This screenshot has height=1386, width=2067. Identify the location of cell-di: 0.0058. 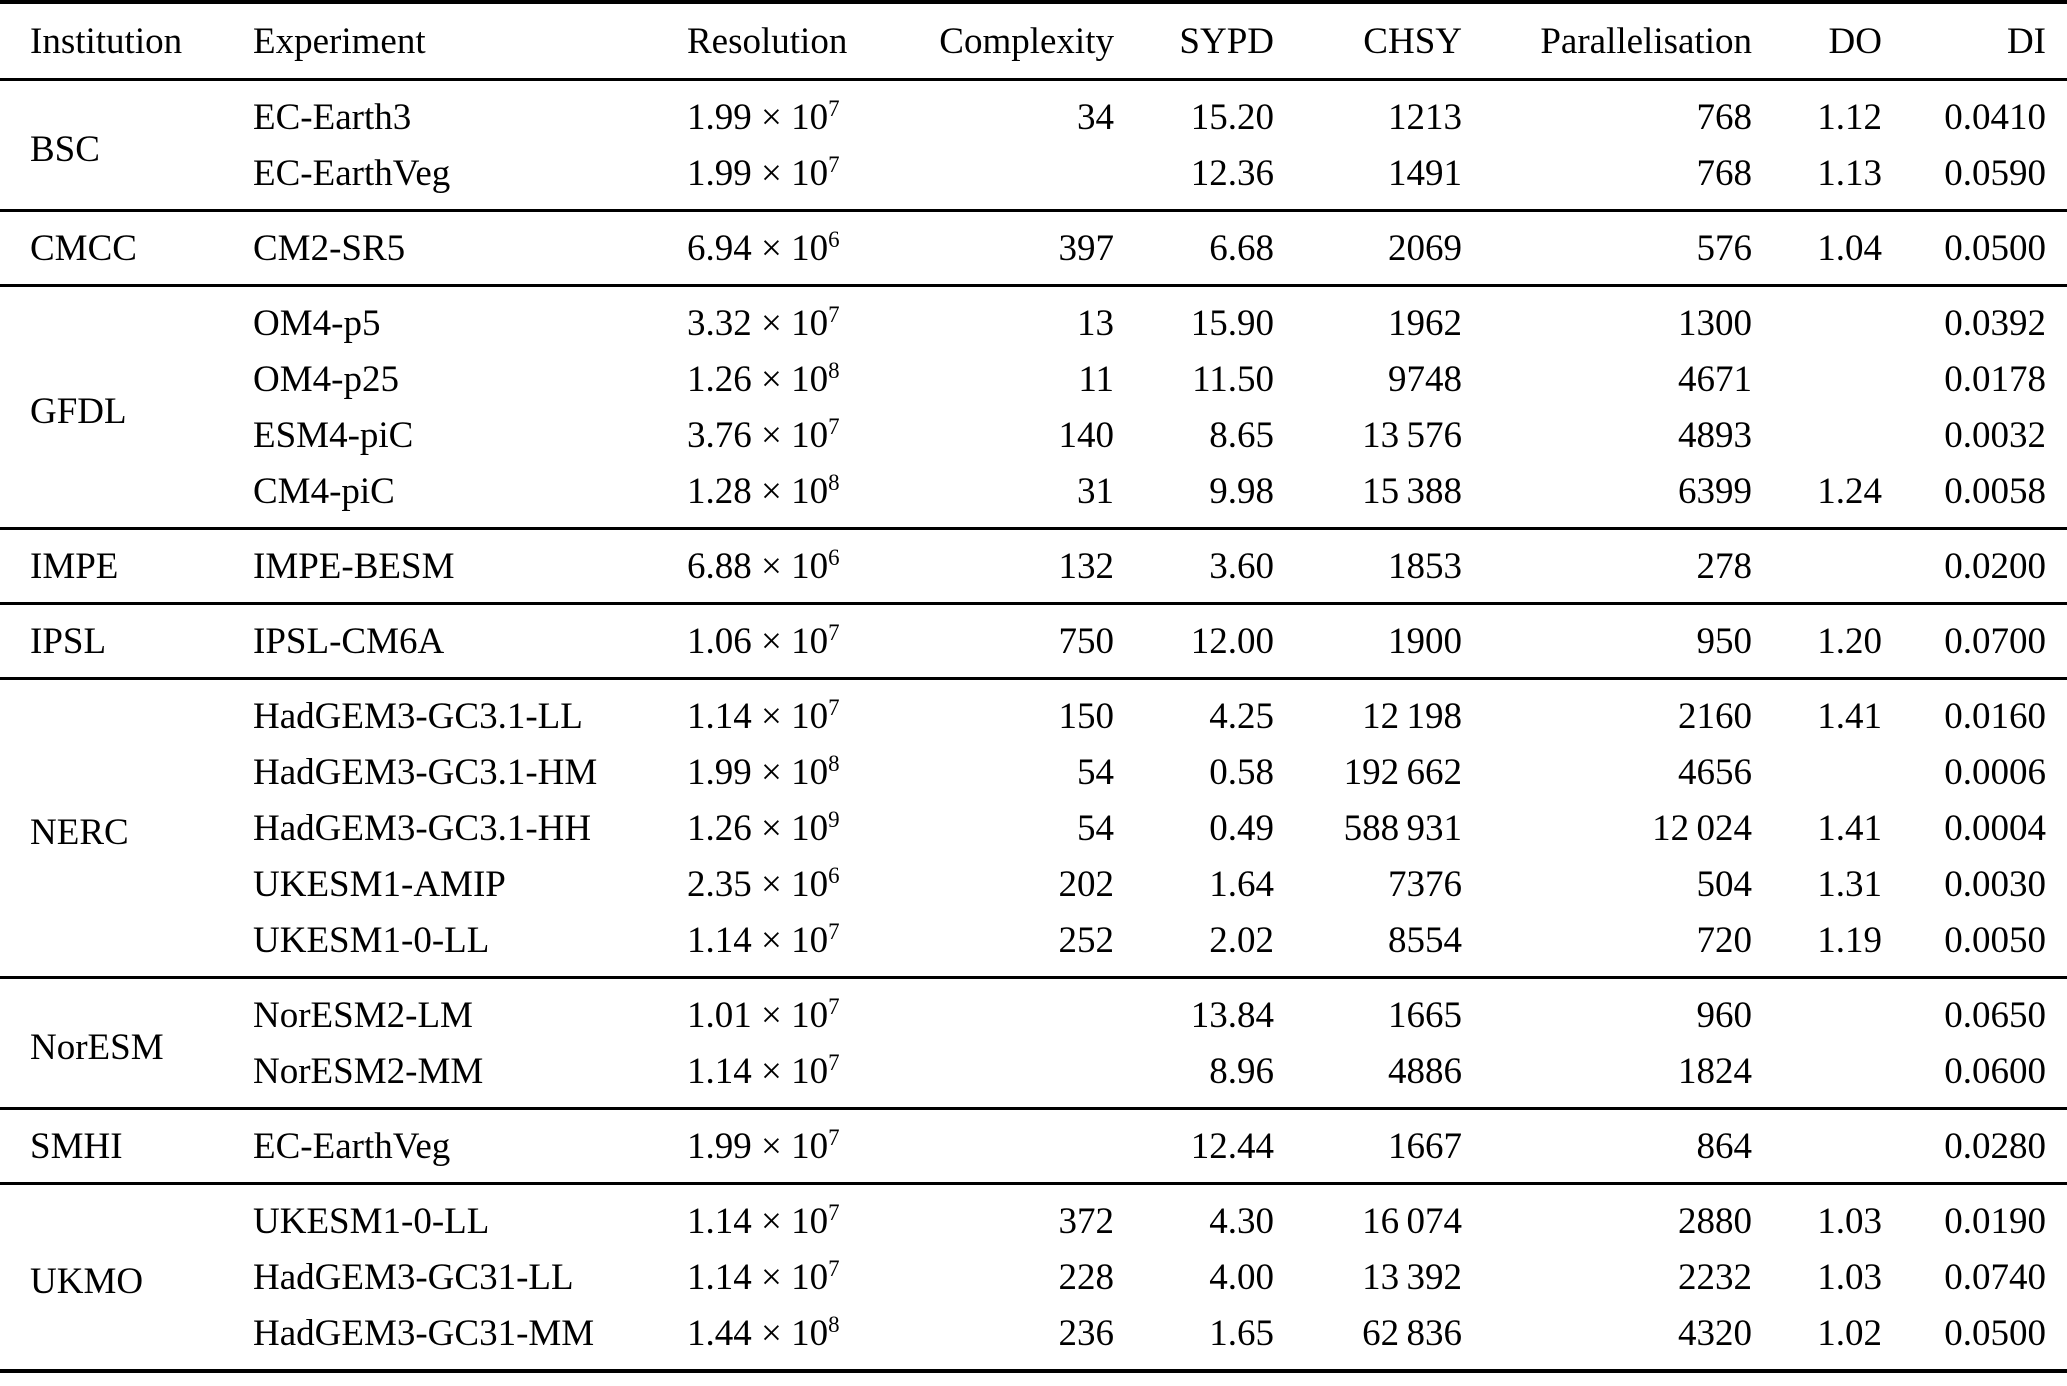
(1995, 491).